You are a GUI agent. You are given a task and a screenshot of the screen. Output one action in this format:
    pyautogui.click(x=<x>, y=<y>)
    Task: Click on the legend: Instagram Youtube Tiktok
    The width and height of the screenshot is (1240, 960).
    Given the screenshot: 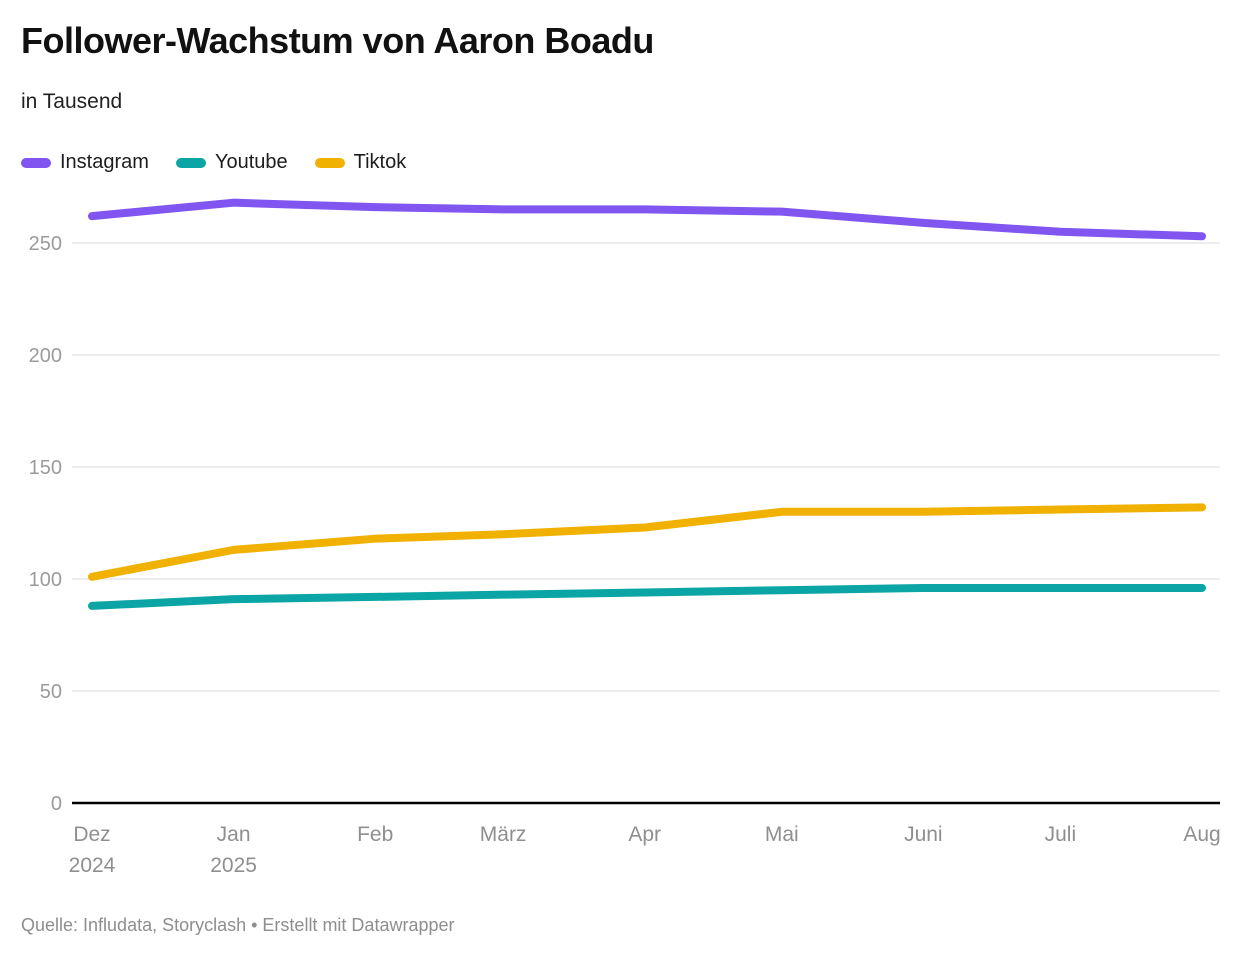 What is the action you would take?
    pyautogui.click(x=213, y=162)
    